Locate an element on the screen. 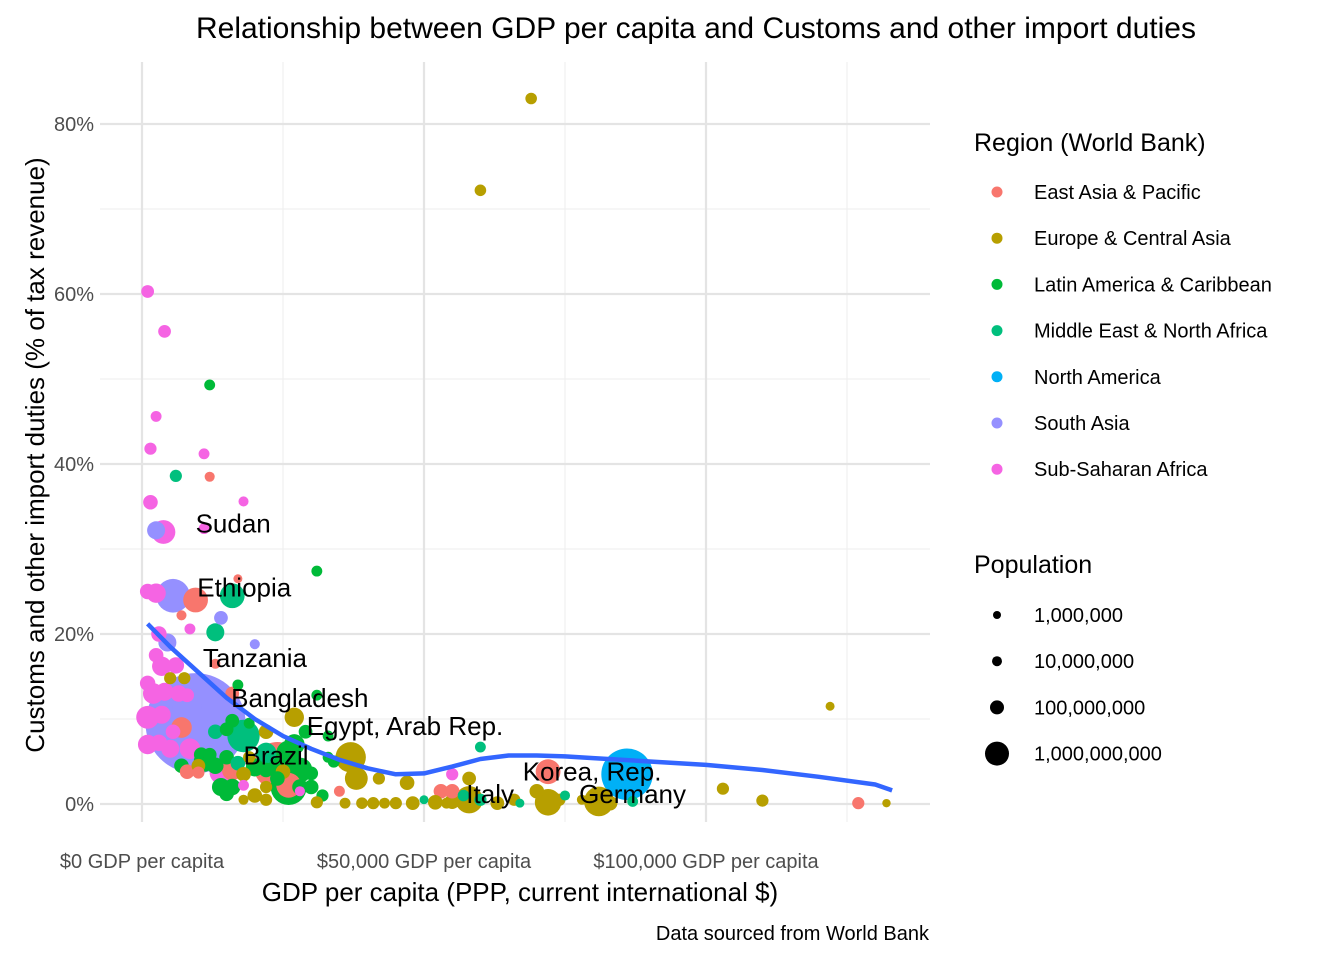 The image size is (1344, 965). country-label: Brazil is located at coordinates (276, 756).